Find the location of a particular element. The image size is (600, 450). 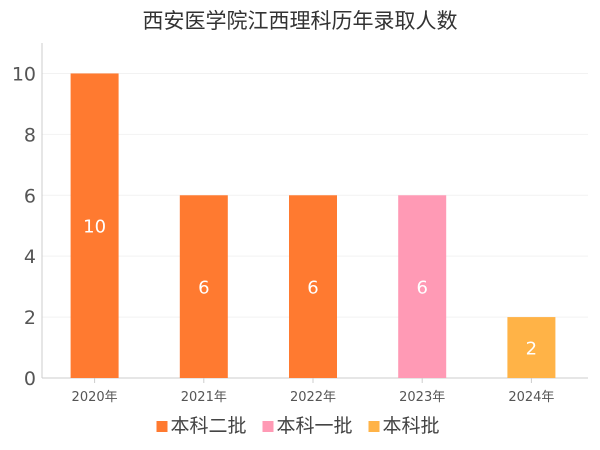

bar-value-label: 10 is located at coordinates (94, 227).